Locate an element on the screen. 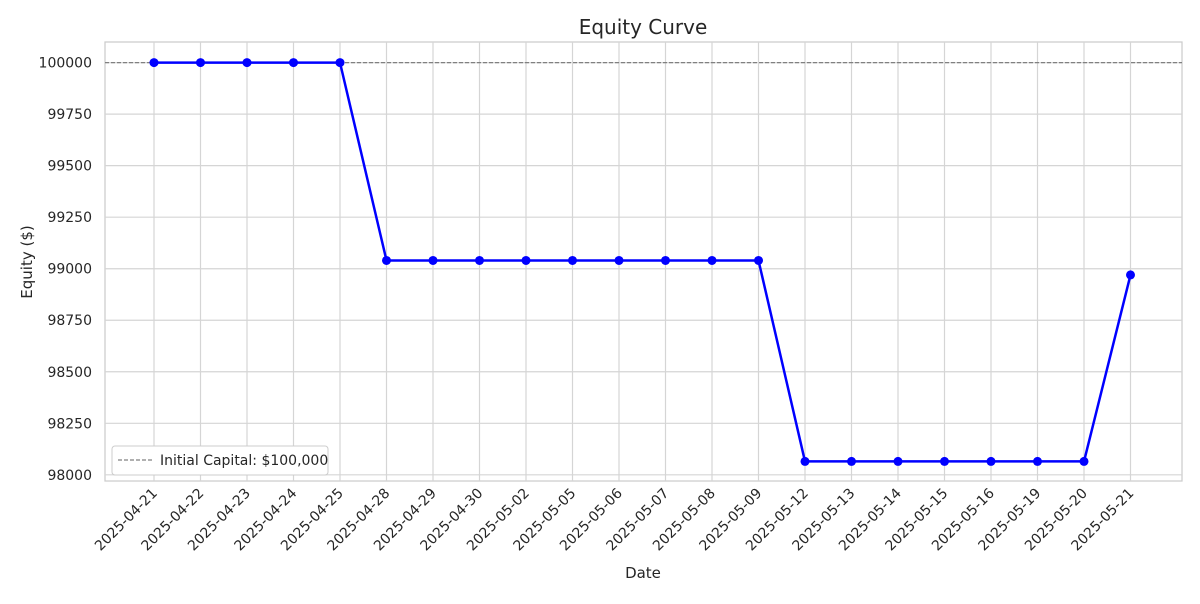  y-tick-label: 100000 is located at coordinates (65, 64).